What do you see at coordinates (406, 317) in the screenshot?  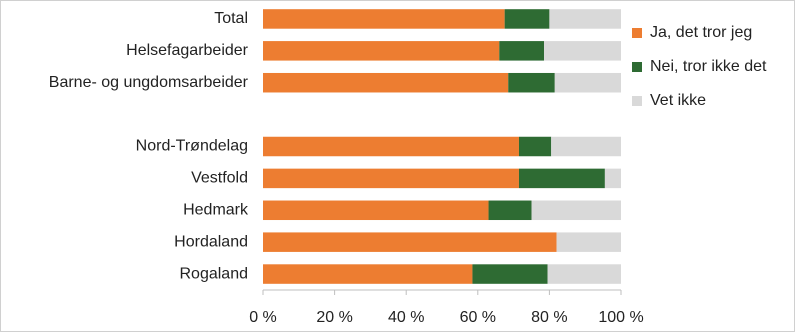 I see `x-tick-label: 40 %` at bounding box center [406, 317].